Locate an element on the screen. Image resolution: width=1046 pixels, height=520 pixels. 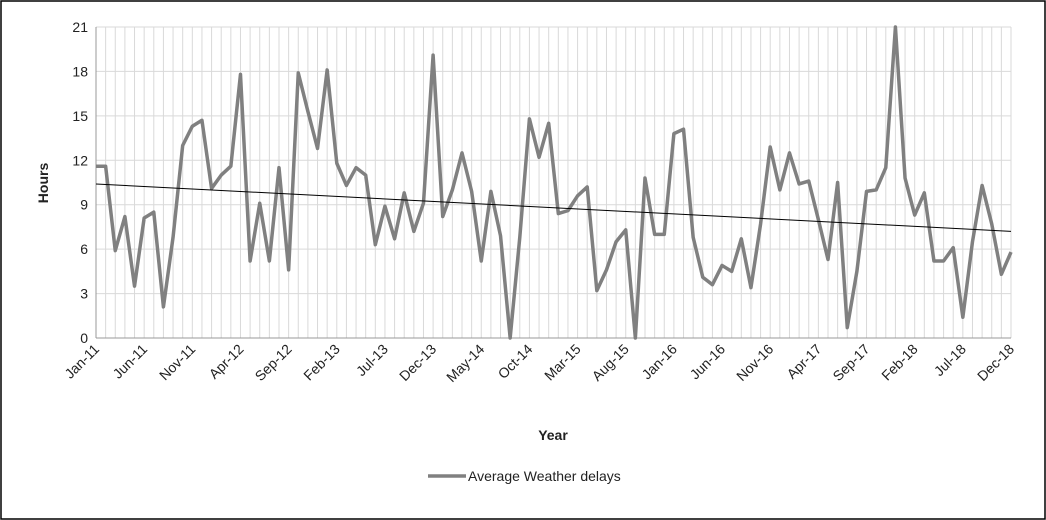
y-tick-label: 21 is located at coordinates (80, 27).